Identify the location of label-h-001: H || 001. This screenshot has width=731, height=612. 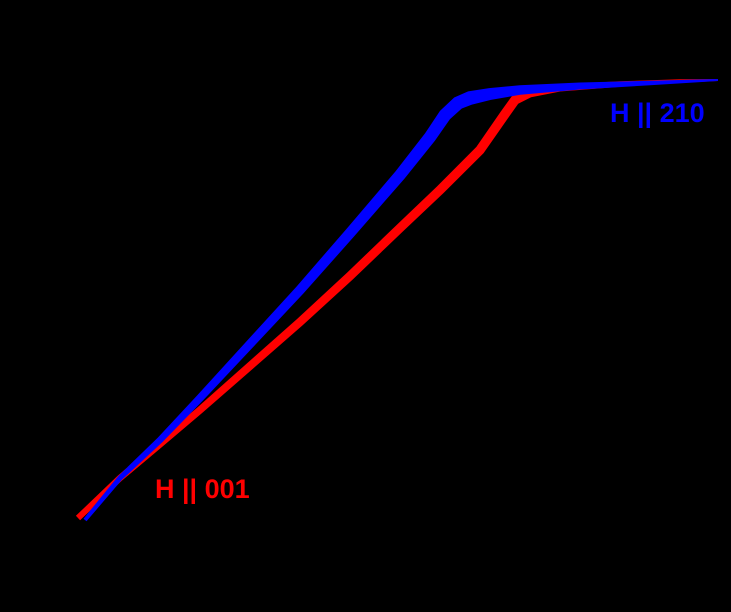
(202, 489).